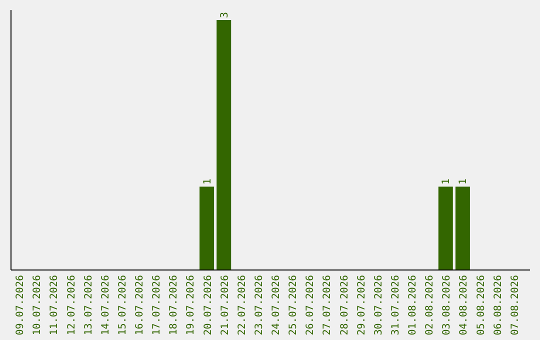 This screenshot has height=340, width=540. What do you see at coordinates (430, 305) in the screenshot?
I see `x-tick-label: 02.08.2026` at bounding box center [430, 305].